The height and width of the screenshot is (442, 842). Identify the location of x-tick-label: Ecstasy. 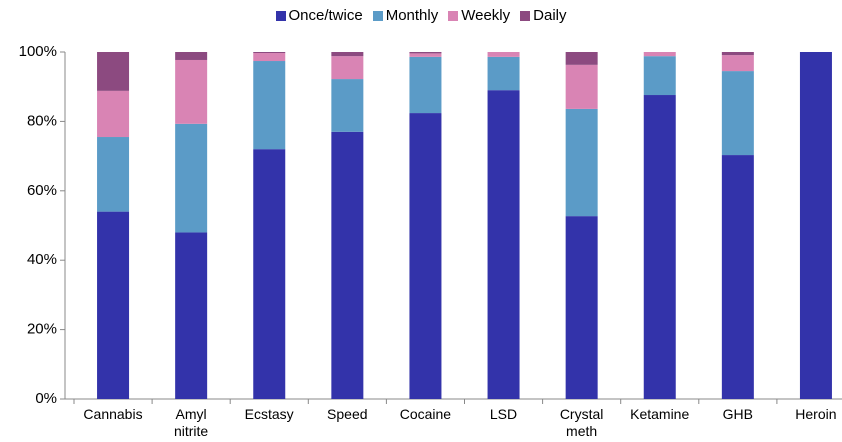
(269, 414).